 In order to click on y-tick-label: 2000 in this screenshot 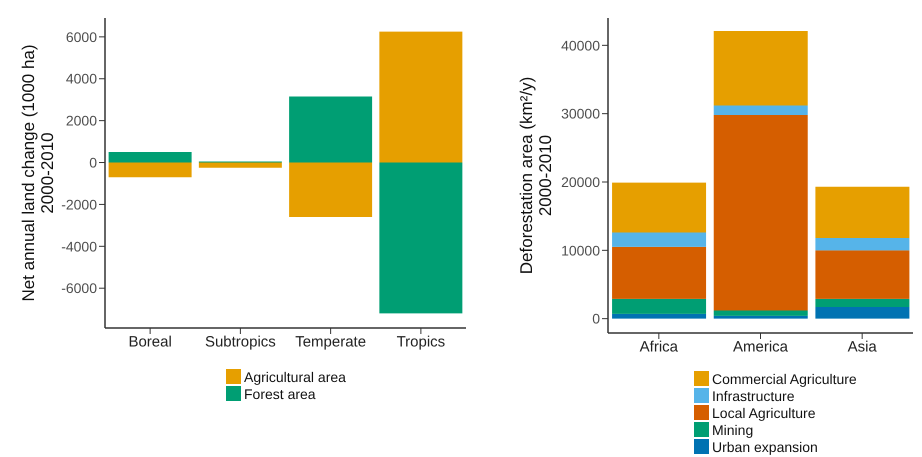, I will do `click(82, 120)`.